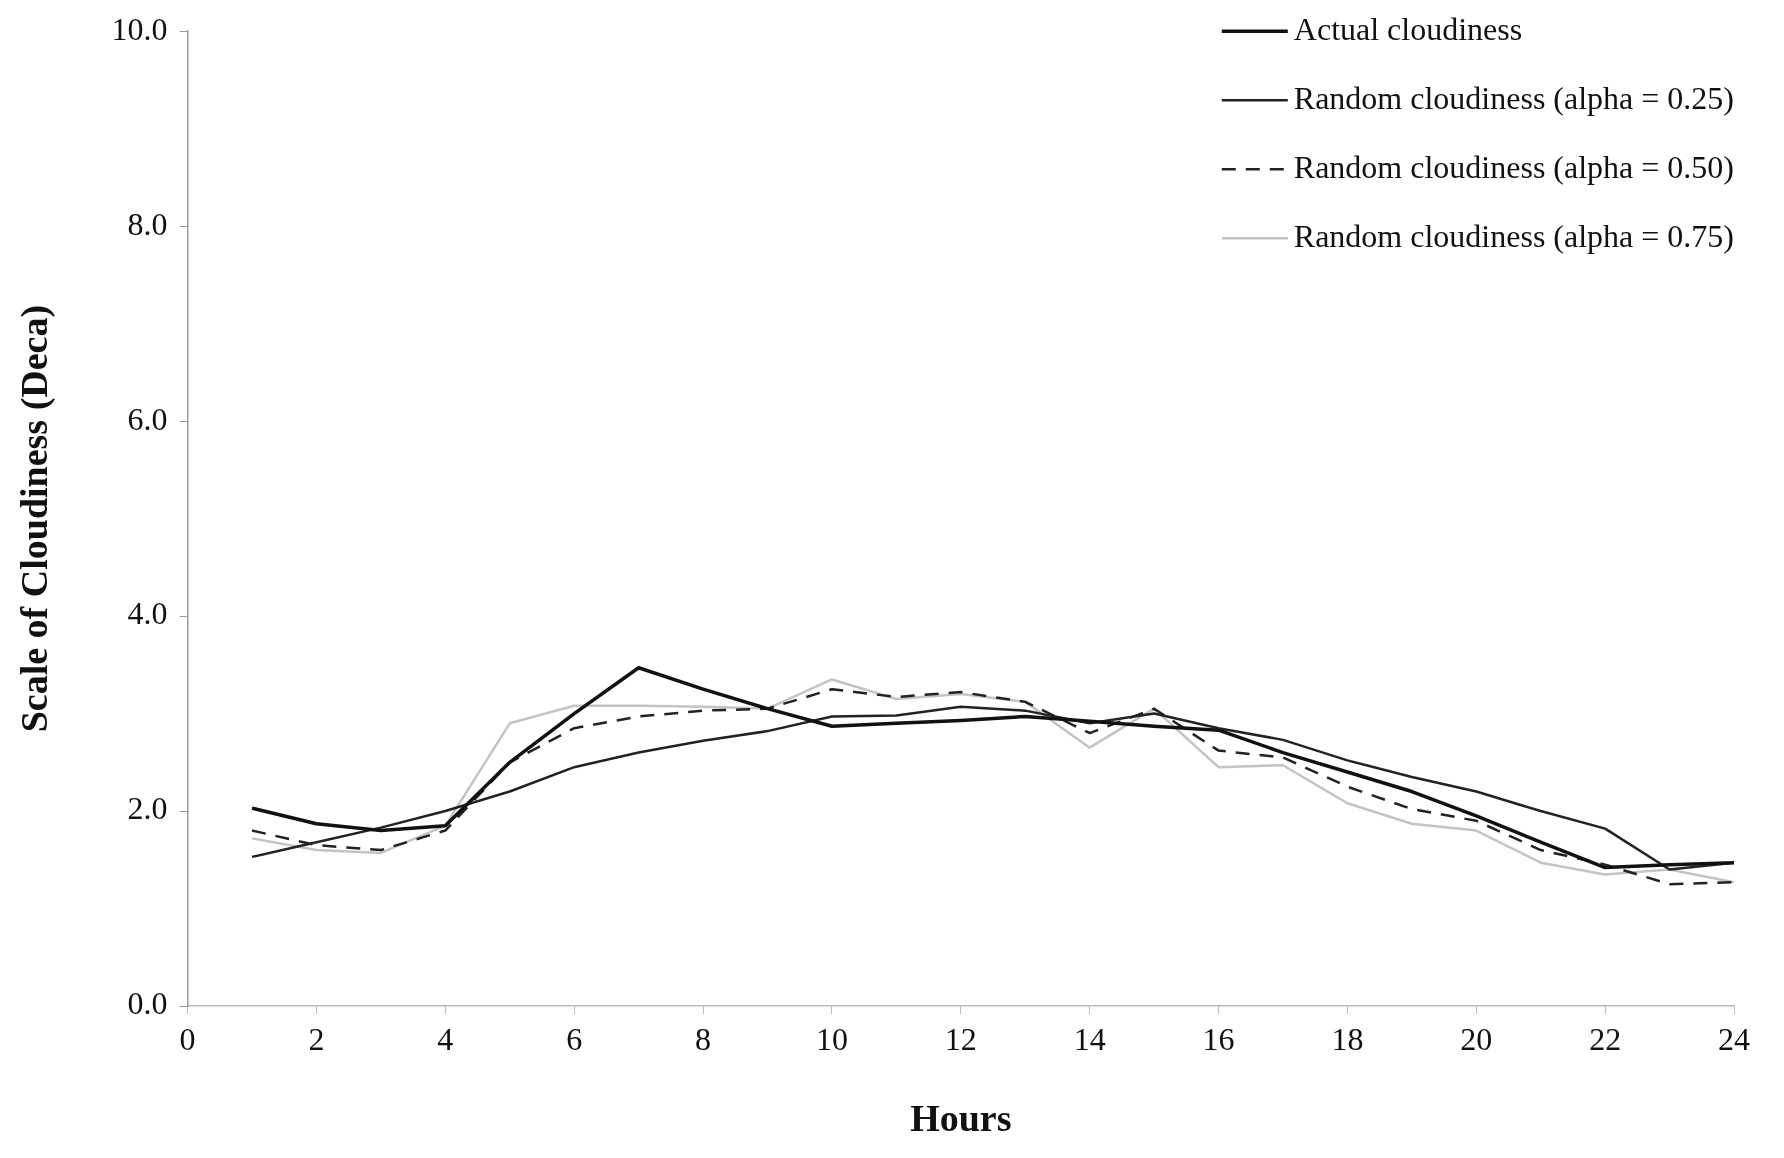 The height and width of the screenshot is (1158, 1784). Describe the element at coordinates (1218, 1038) in the screenshot. I see `x-tick-label: 16` at that location.